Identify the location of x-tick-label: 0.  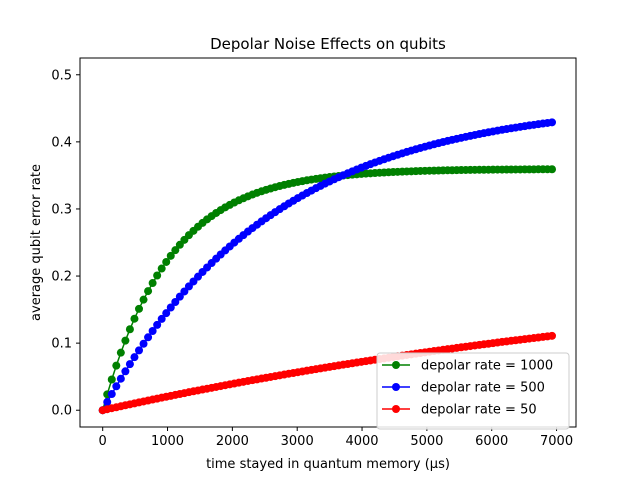
(103, 441).